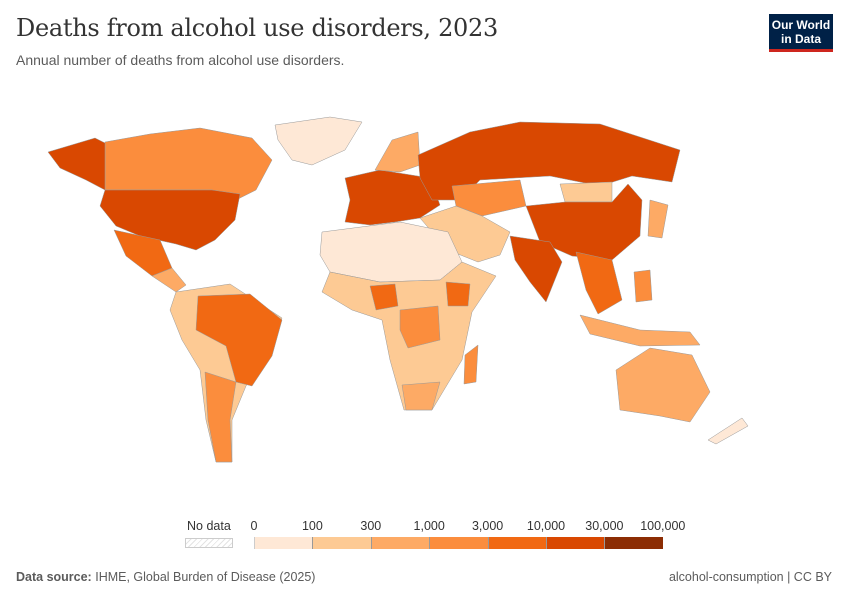  What do you see at coordinates (640, 330) in the screenshot?
I see `map-region-indonesia` at bounding box center [640, 330].